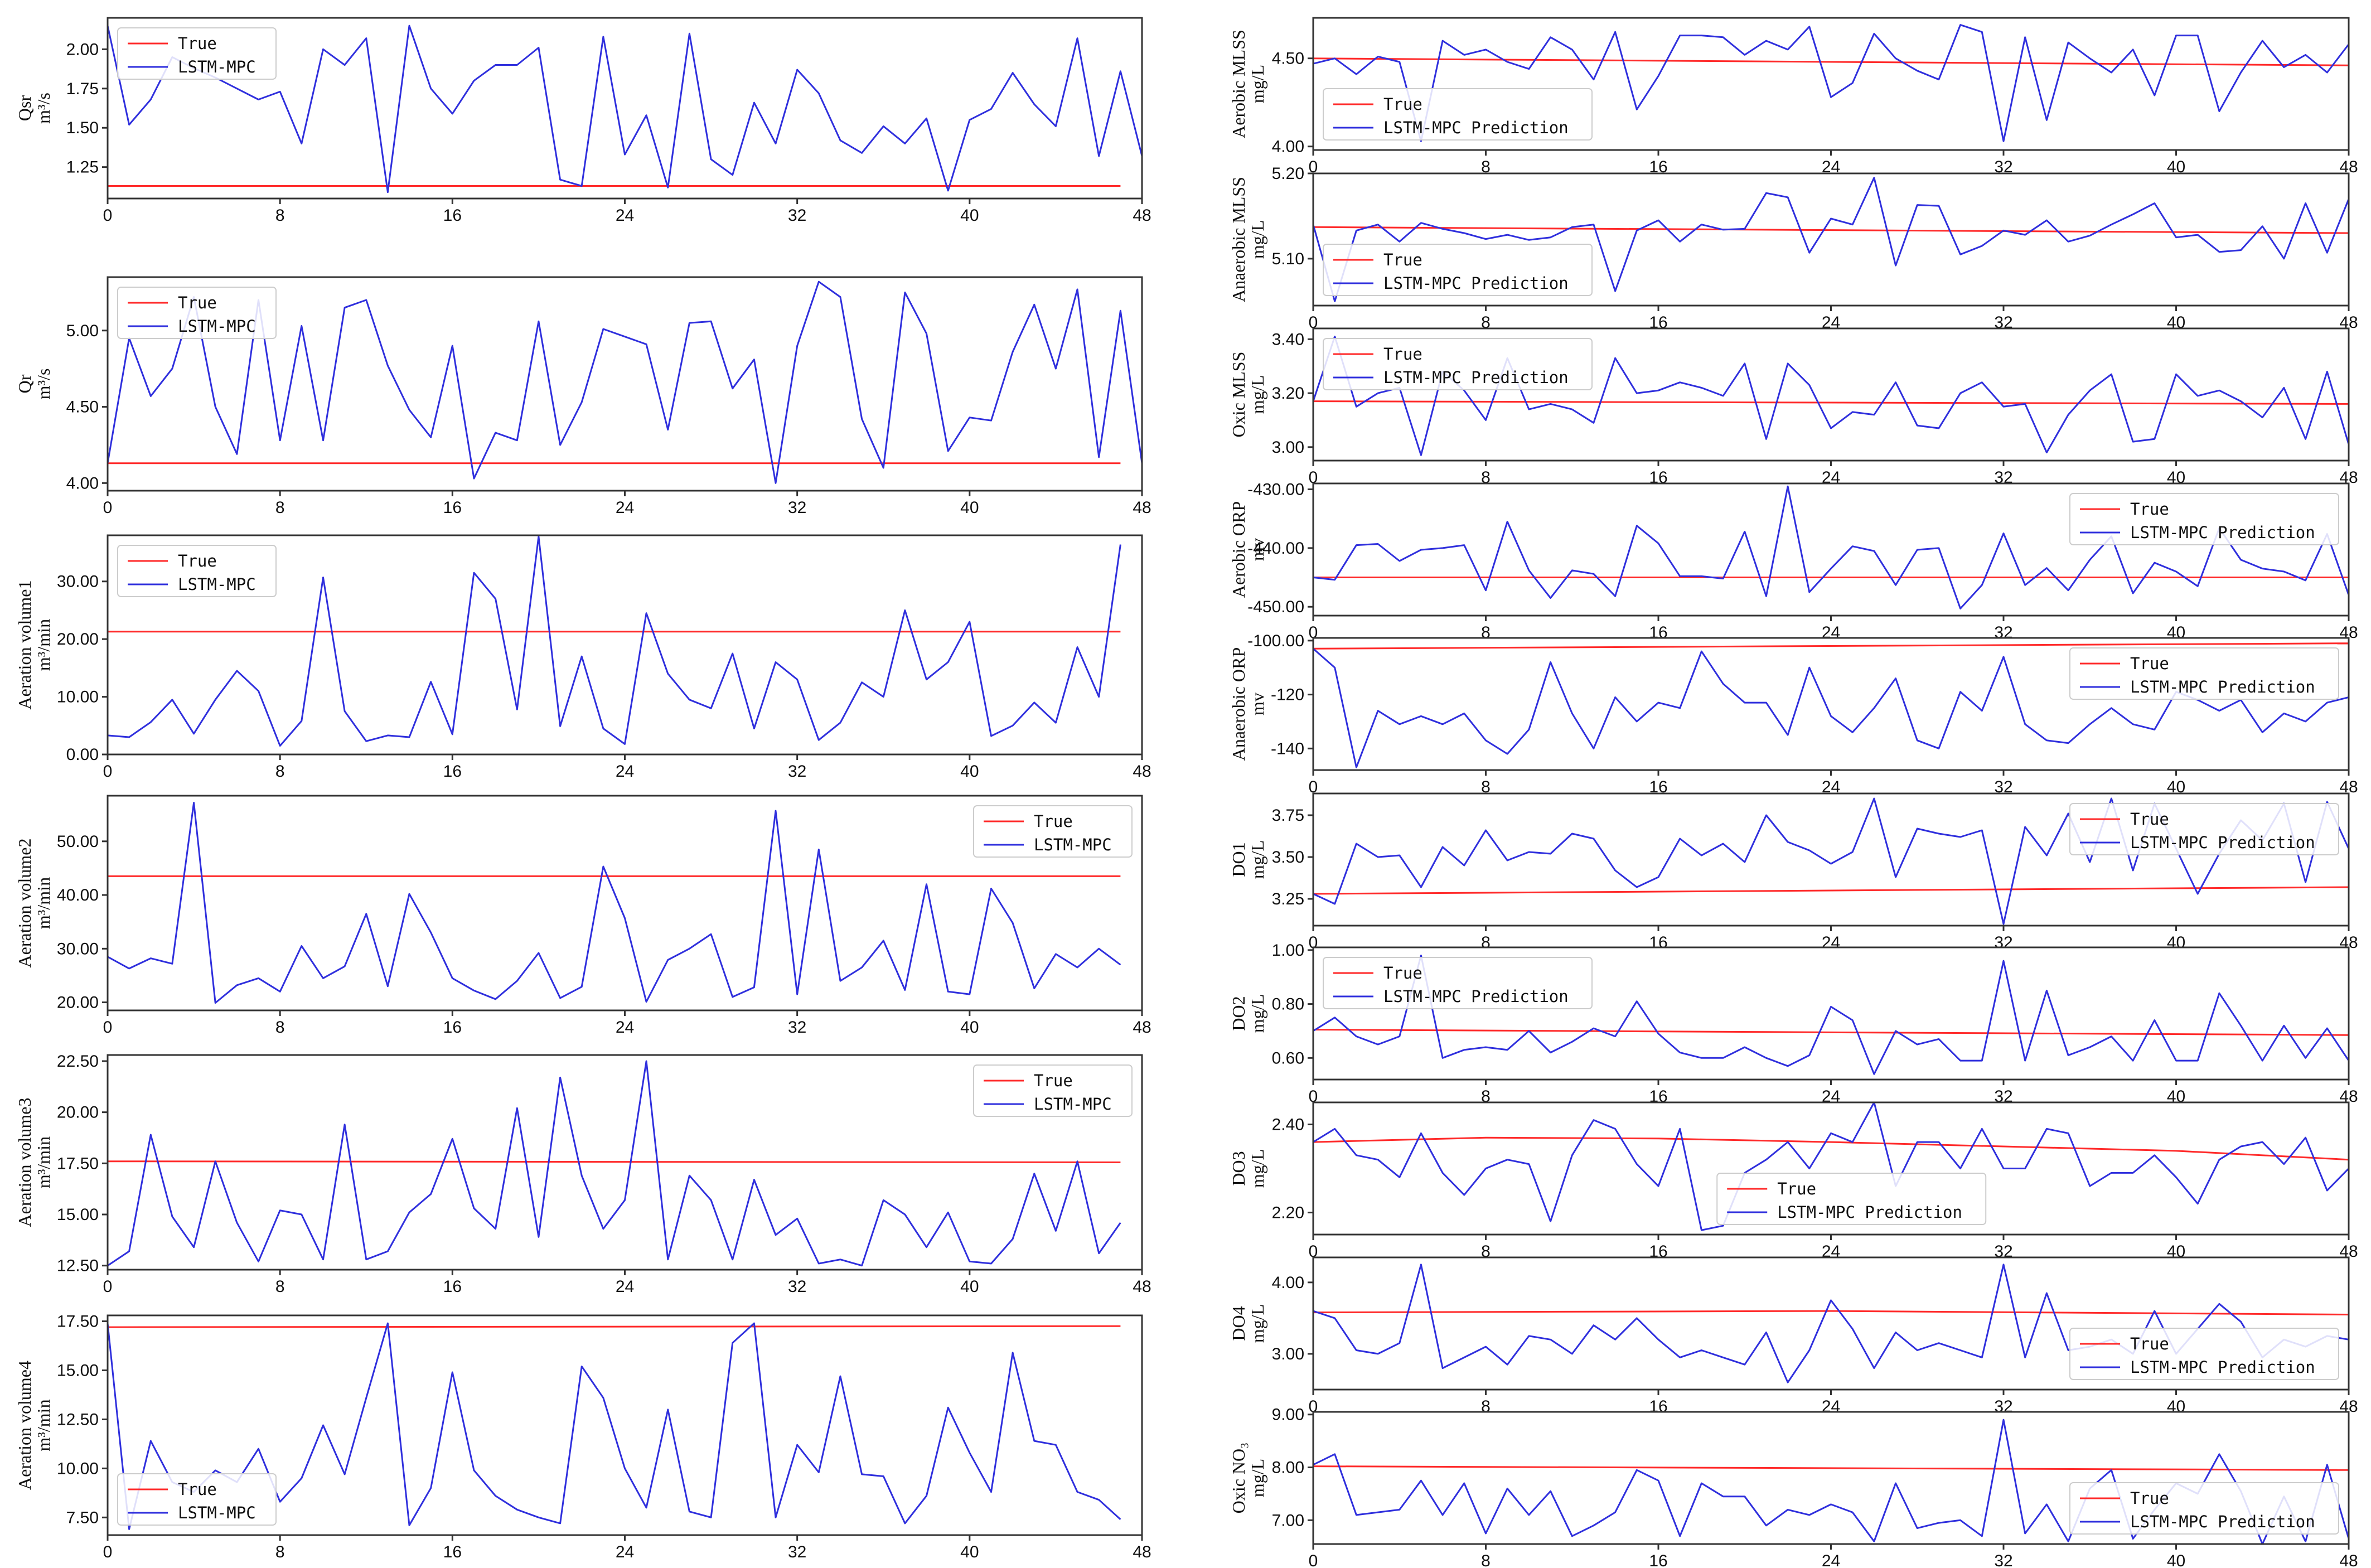 The image size is (2371, 1568). I want to click on legend: True LSTM-MPC, so click(197, 53).